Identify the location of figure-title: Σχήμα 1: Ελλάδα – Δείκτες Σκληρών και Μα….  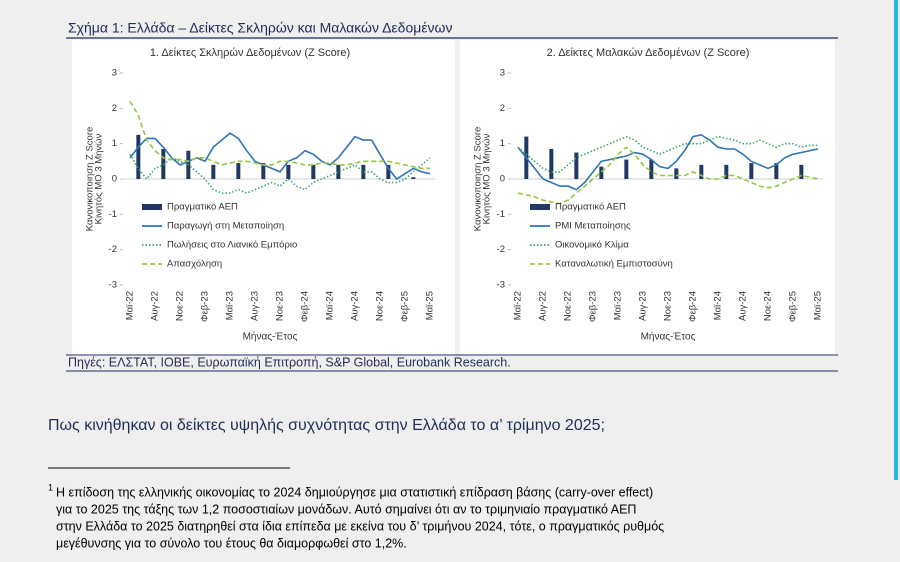
(260, 28).